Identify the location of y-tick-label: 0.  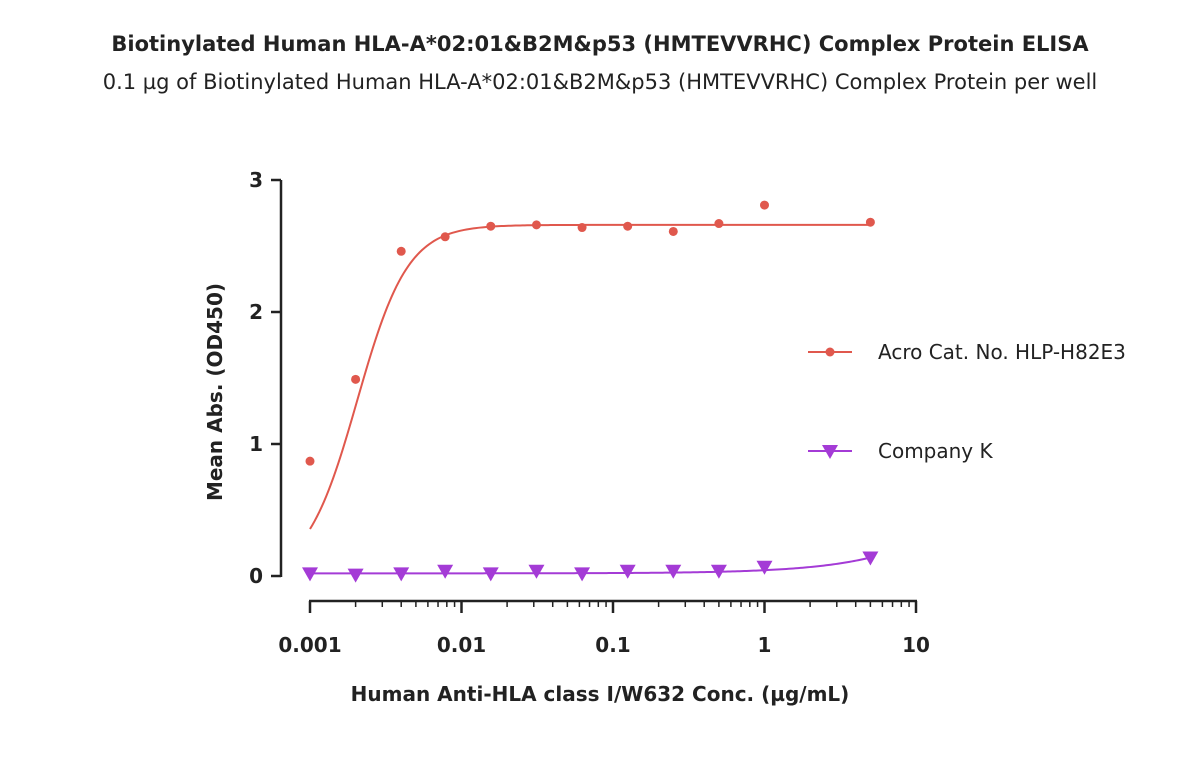
(256, 576).